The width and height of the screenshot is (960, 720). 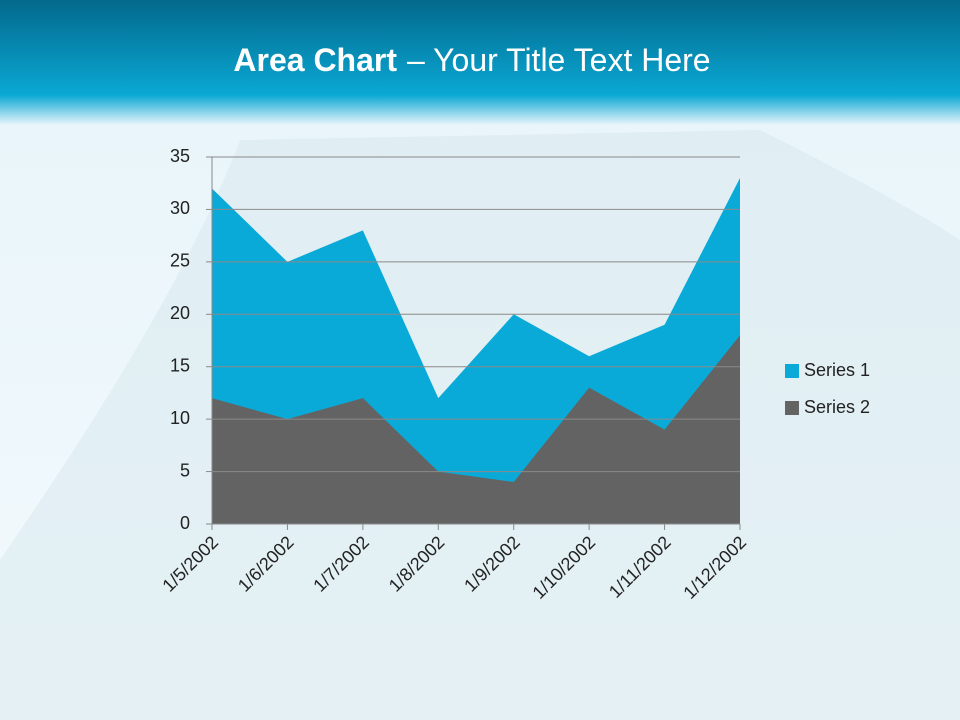 I want to click on y-tick-label: 5, so click(x=185, y=470).